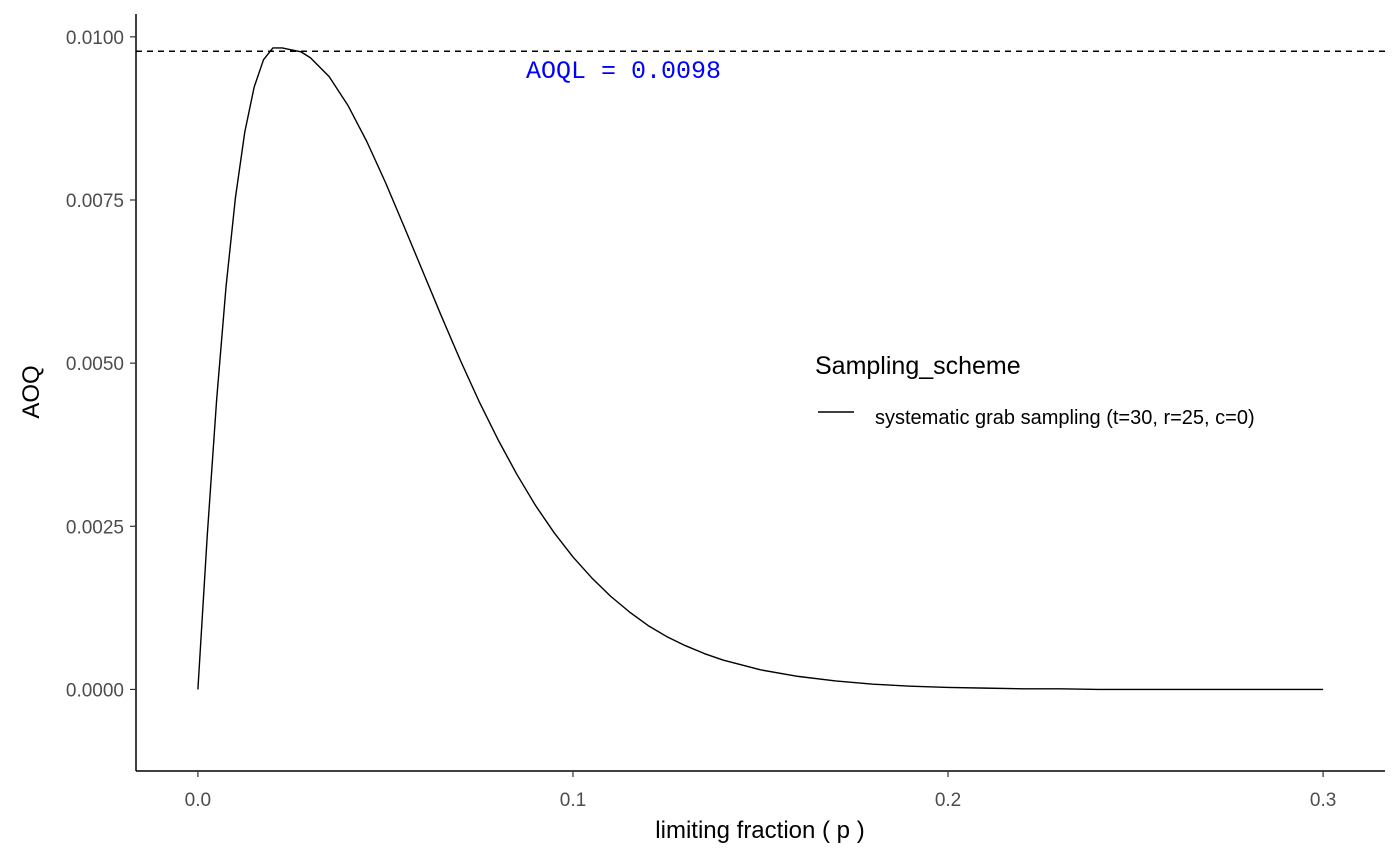 Image resolution: width=1400 pixels, height=866 pixels. Describe the element at coordinates (95, 364) in the screenshot. I see `y-tick-label-2: 0.0050` at that location.